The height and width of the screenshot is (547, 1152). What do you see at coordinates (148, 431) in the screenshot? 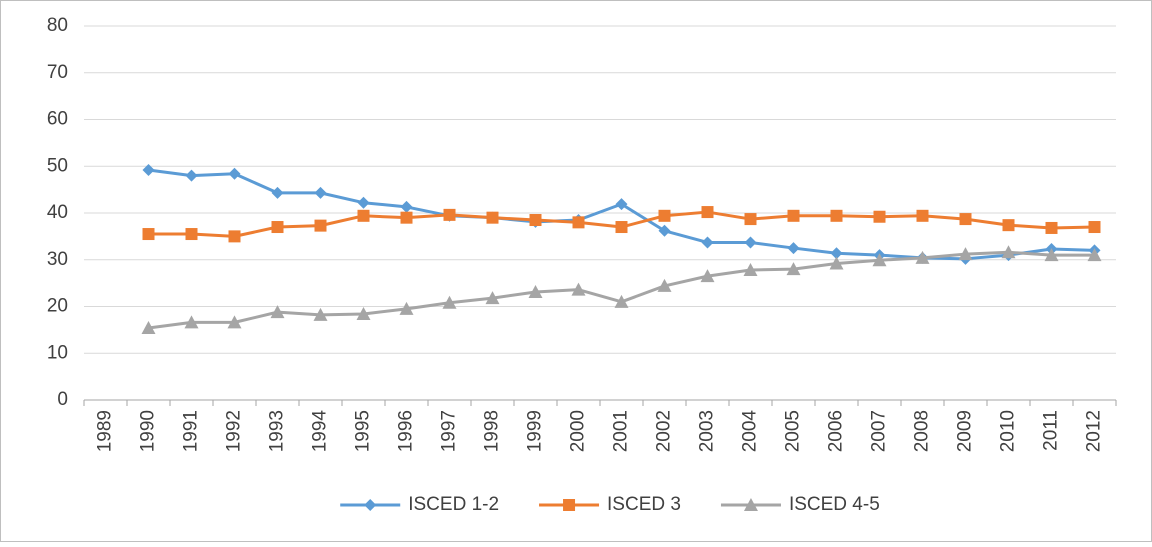
I see `x-tick-label: 1990` at bounding box center [148, 431].